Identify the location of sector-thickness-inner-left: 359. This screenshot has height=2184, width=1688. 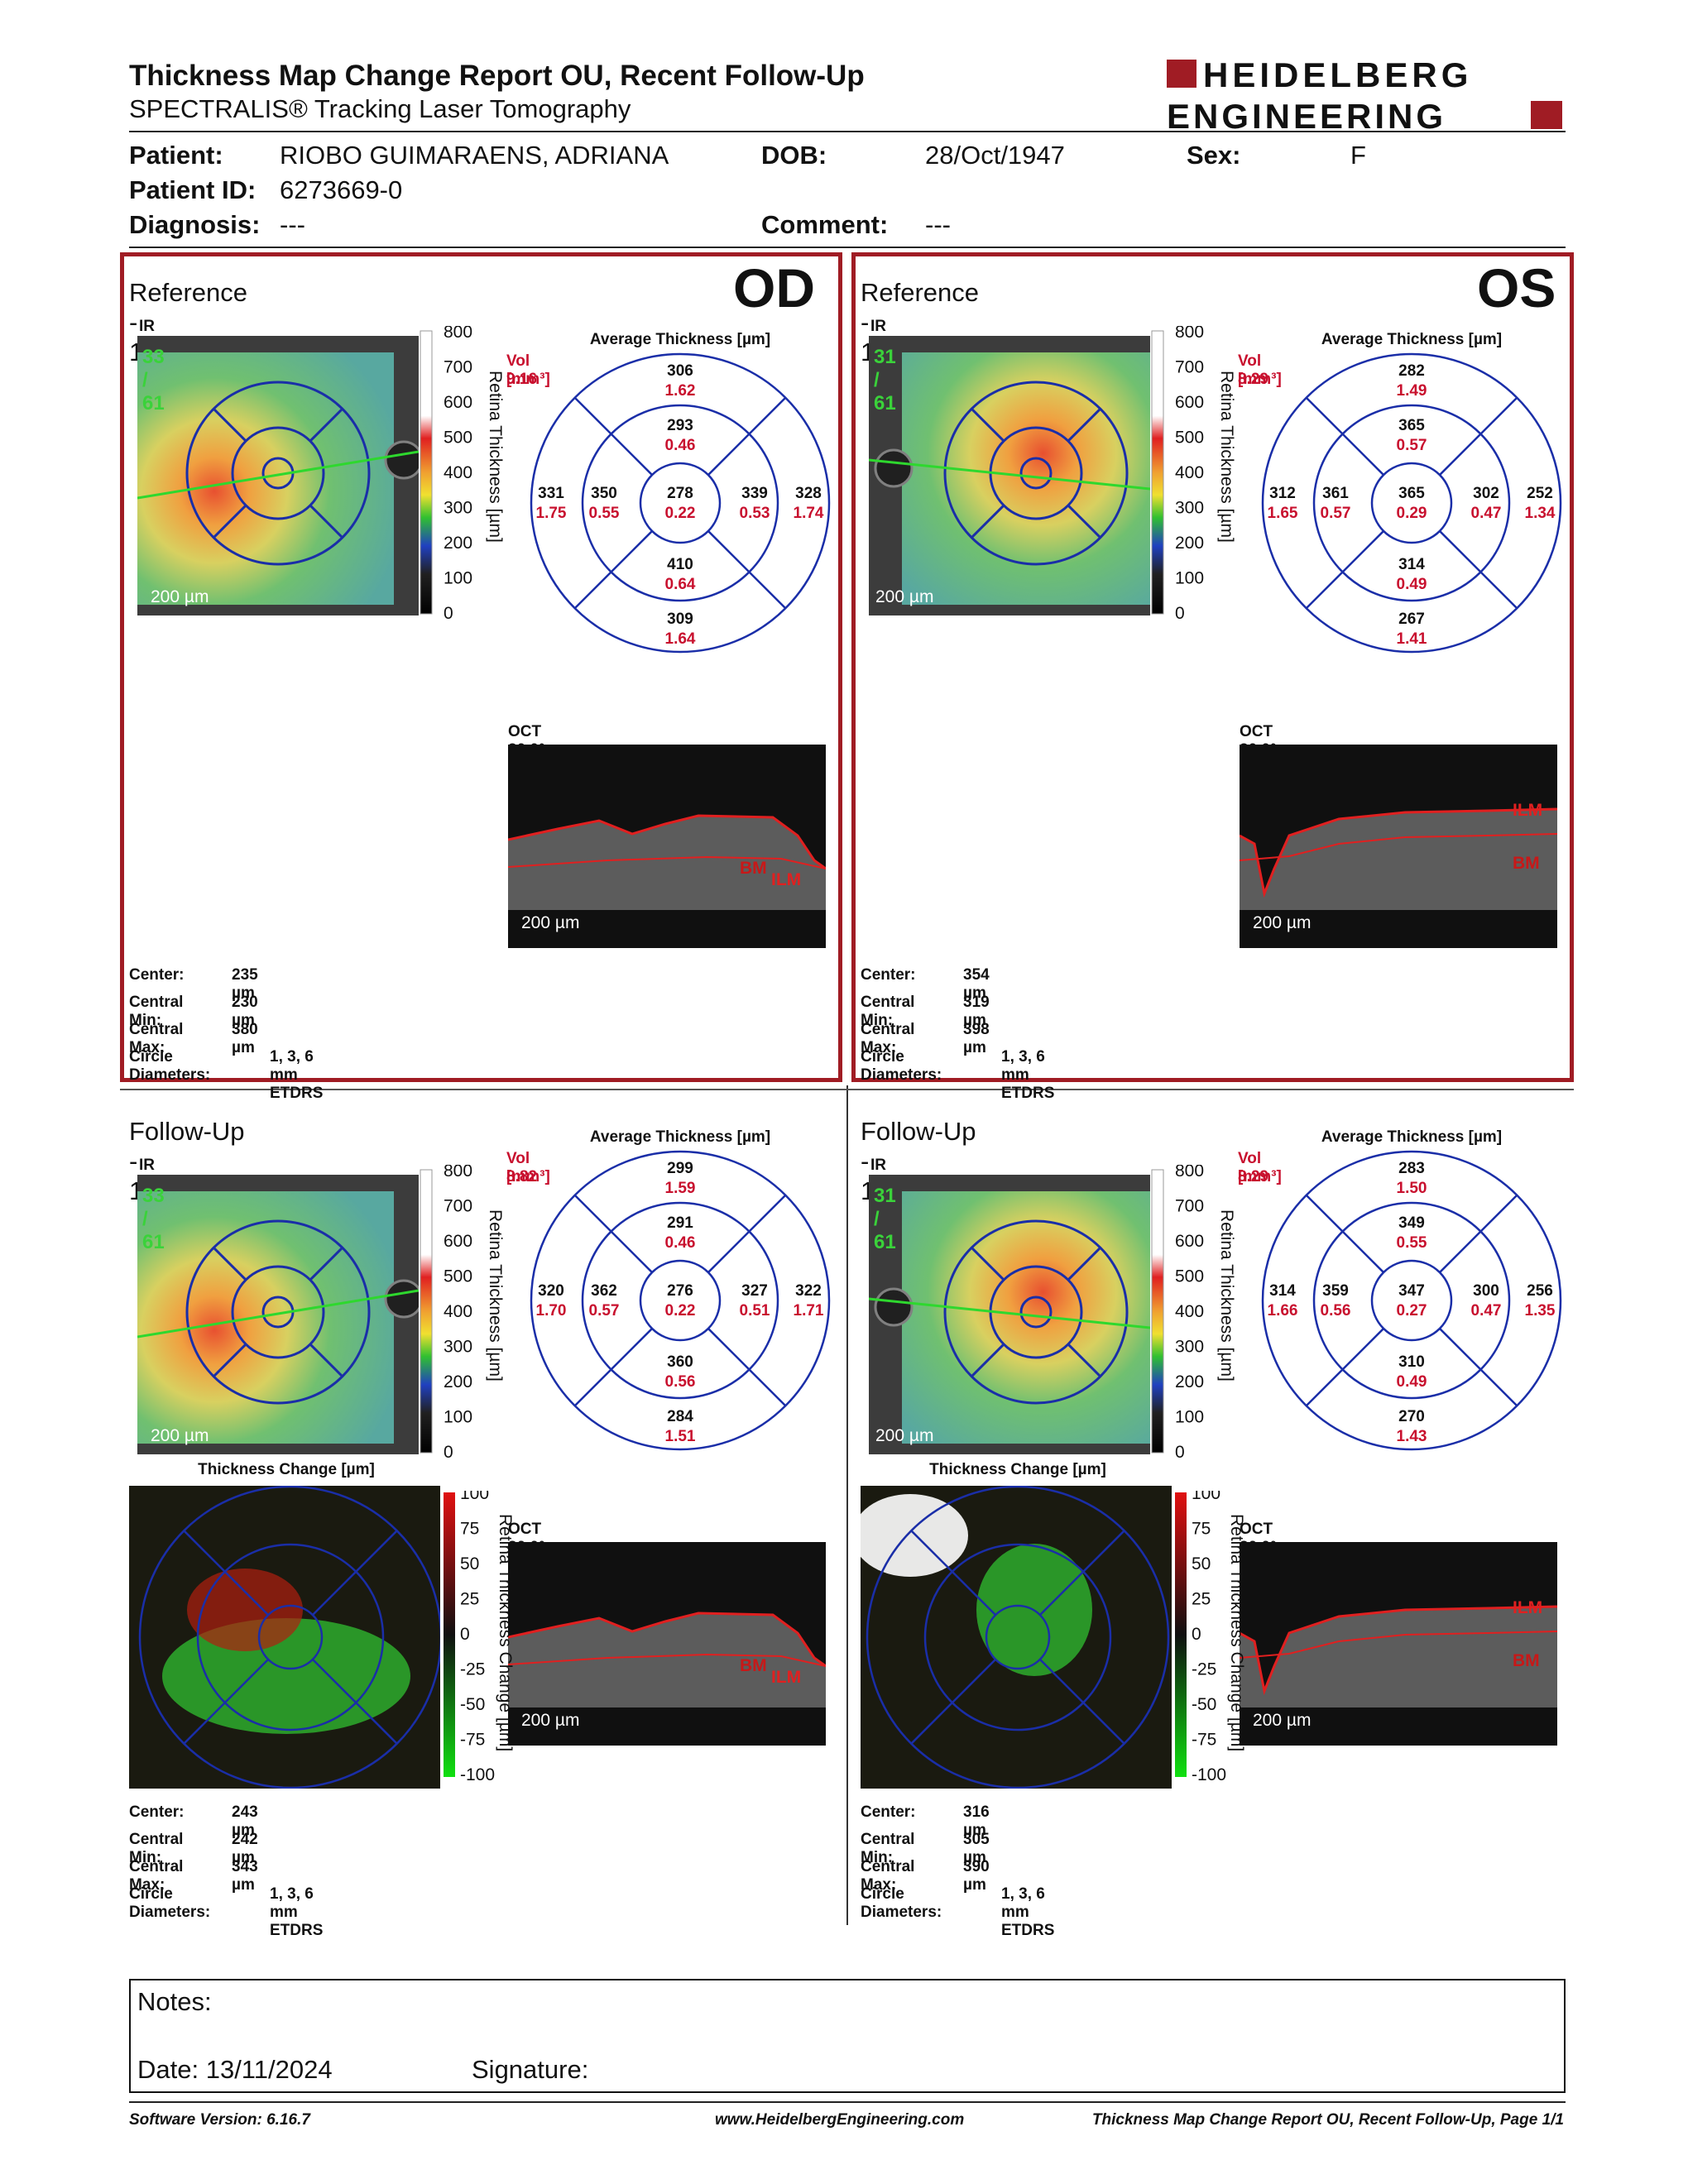
(1335, 1291).